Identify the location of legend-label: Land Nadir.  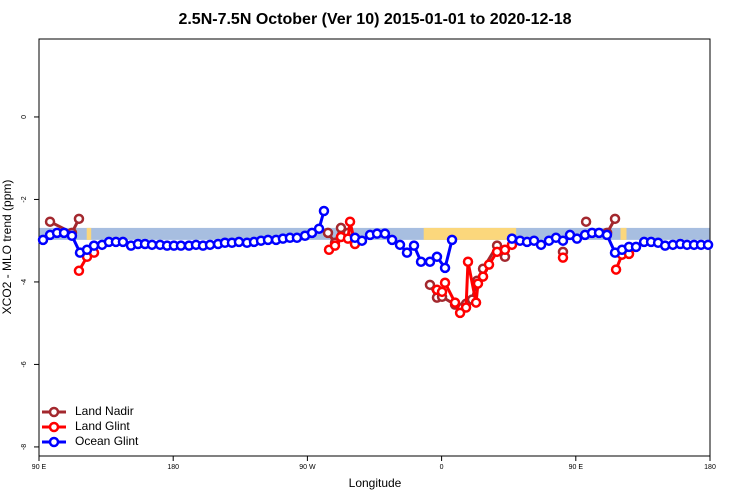
(104, 411).